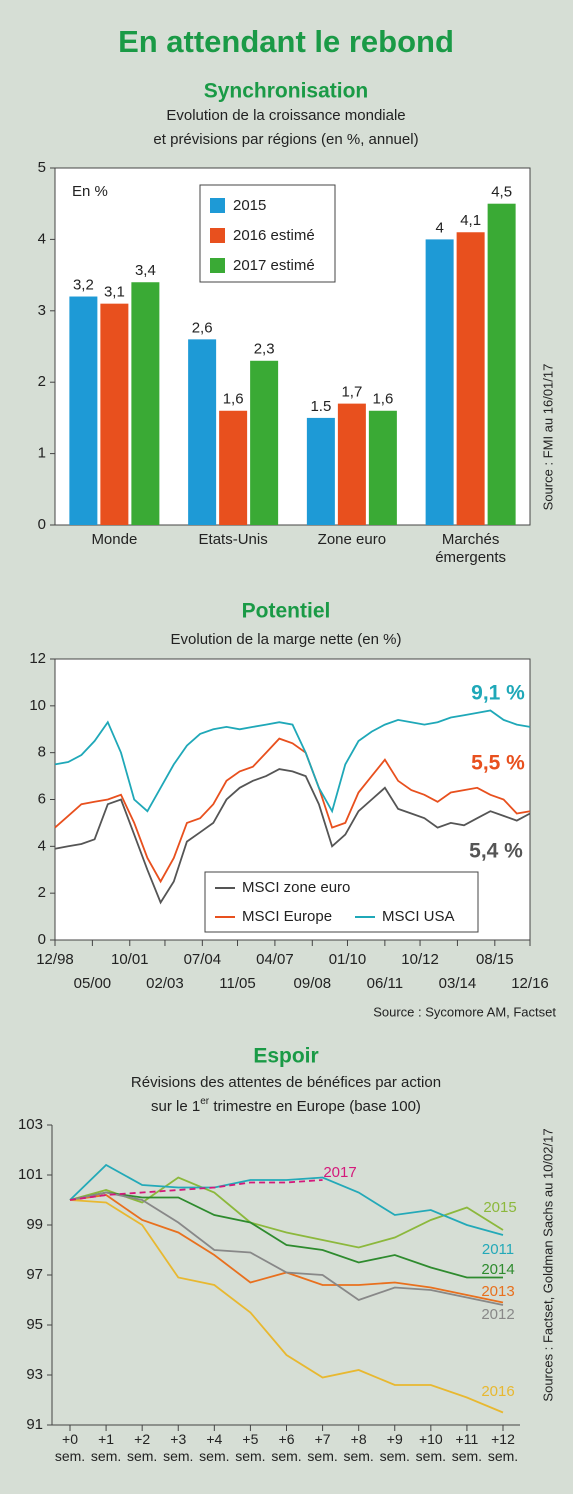 Image resolution: width=573 pixels, height=1494 pixels. Describe the element at coordinates (42, 381) in the screenshot. I see `y-tick-label: 2` at that location.